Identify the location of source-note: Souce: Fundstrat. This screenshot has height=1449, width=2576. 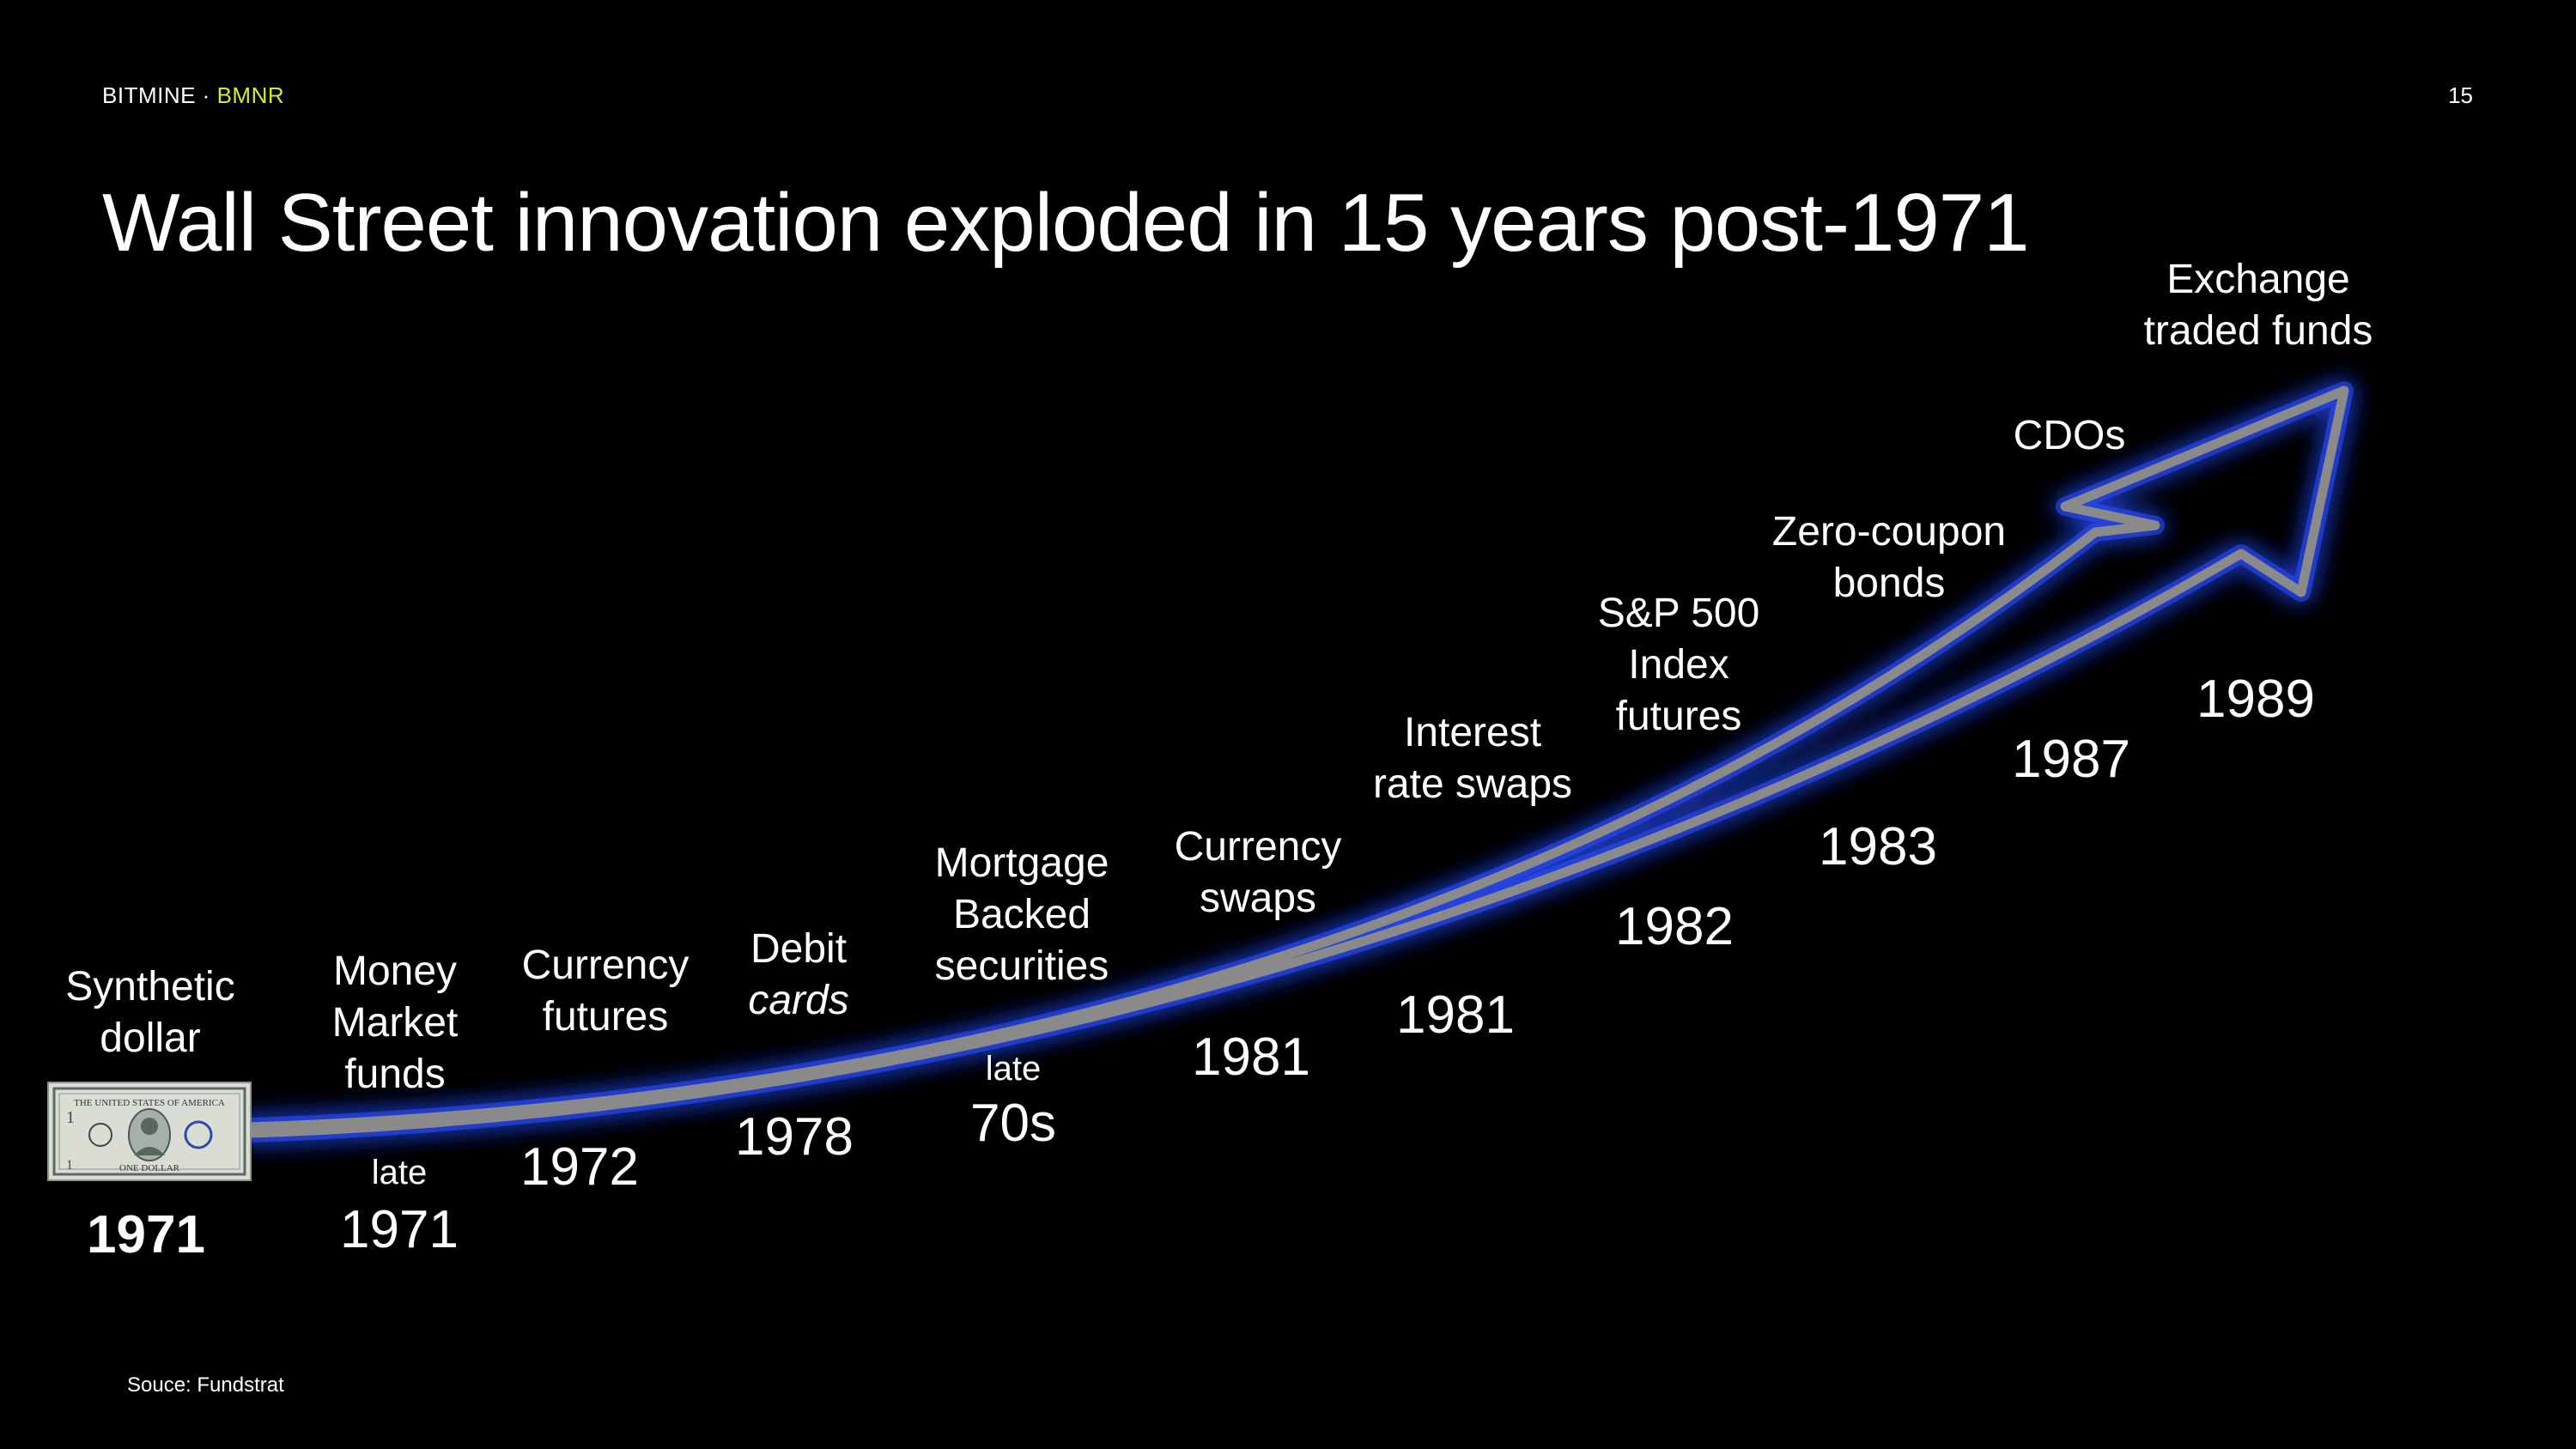
(206, 1385).